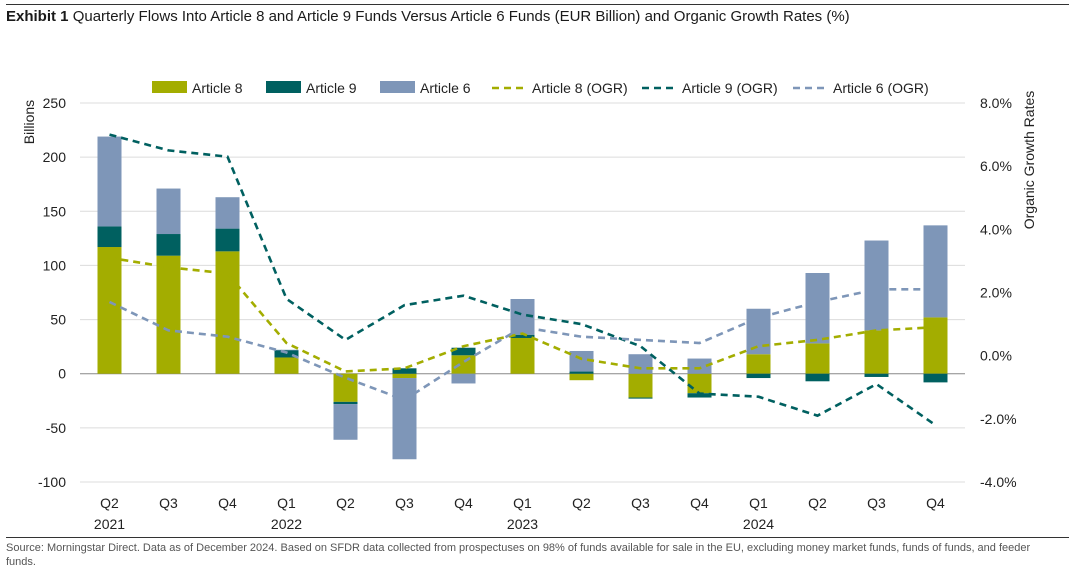 Image resolution: width=1071 pixels, height=569 pixels. Describe the element at coordinates (996, 166) in the screenshot. I see `y2-tick-label: 6.0%` at that location.